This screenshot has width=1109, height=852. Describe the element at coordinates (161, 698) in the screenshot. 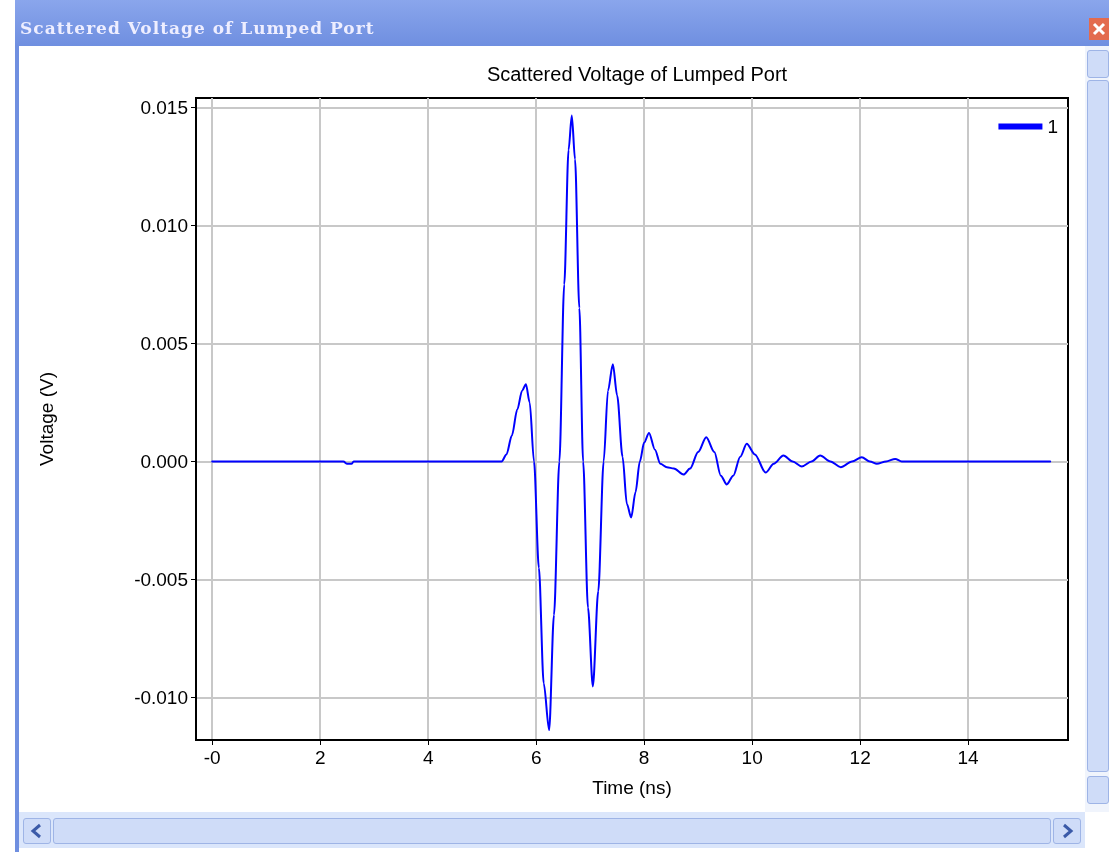

I see `y-tick-label: -0.010` at that location.